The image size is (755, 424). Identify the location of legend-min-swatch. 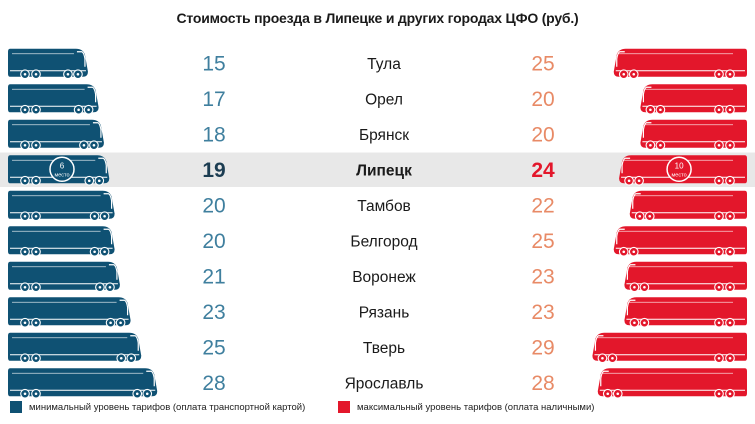
(16, 407).